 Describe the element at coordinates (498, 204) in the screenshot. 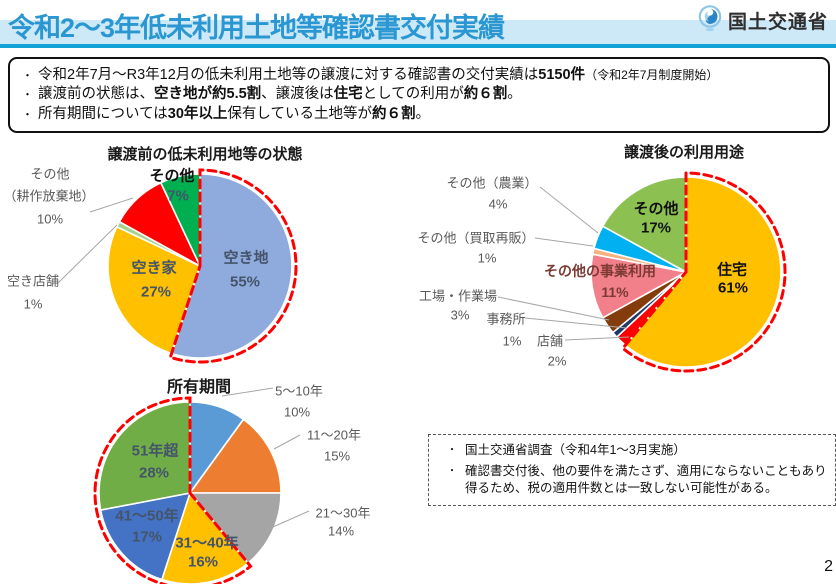

I see `pie2-value-nogyo: 4%` at that location.